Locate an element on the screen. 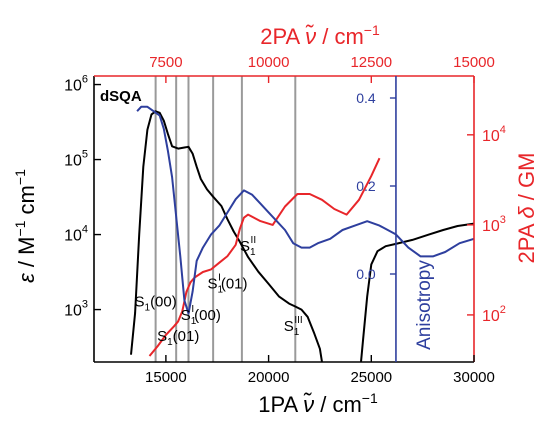  state-label: S1(00) is located at coordinates (155, 303).